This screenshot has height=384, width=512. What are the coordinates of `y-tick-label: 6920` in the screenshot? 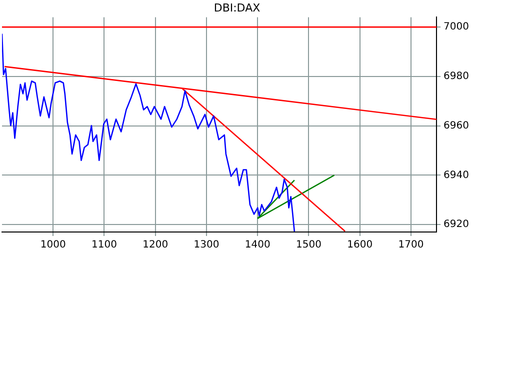 It's located at (457, 224).